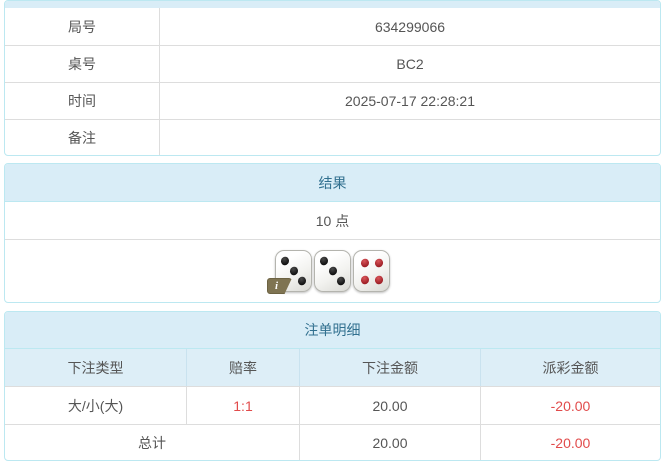 The width and height of the screenshot is (666, 466). What do you see at coordinates (96, 405) in the screenshot?
I see `bet-row-type: 大/小(大)` at bounding box center [96, 405].